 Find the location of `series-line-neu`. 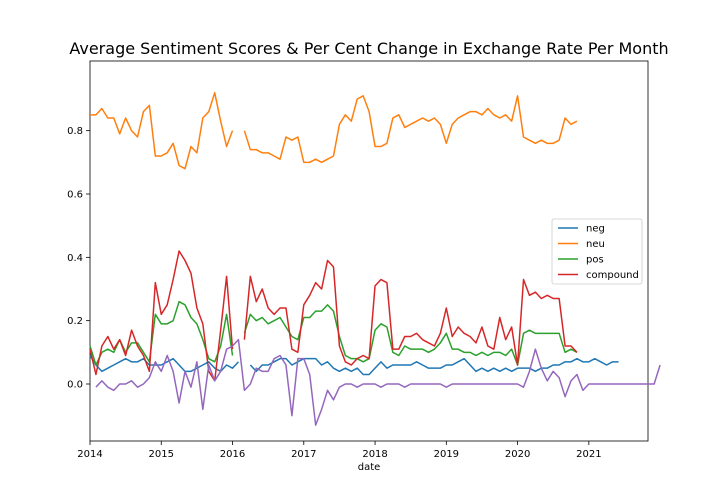

series-line-neu is located at coordinates (334, 130).